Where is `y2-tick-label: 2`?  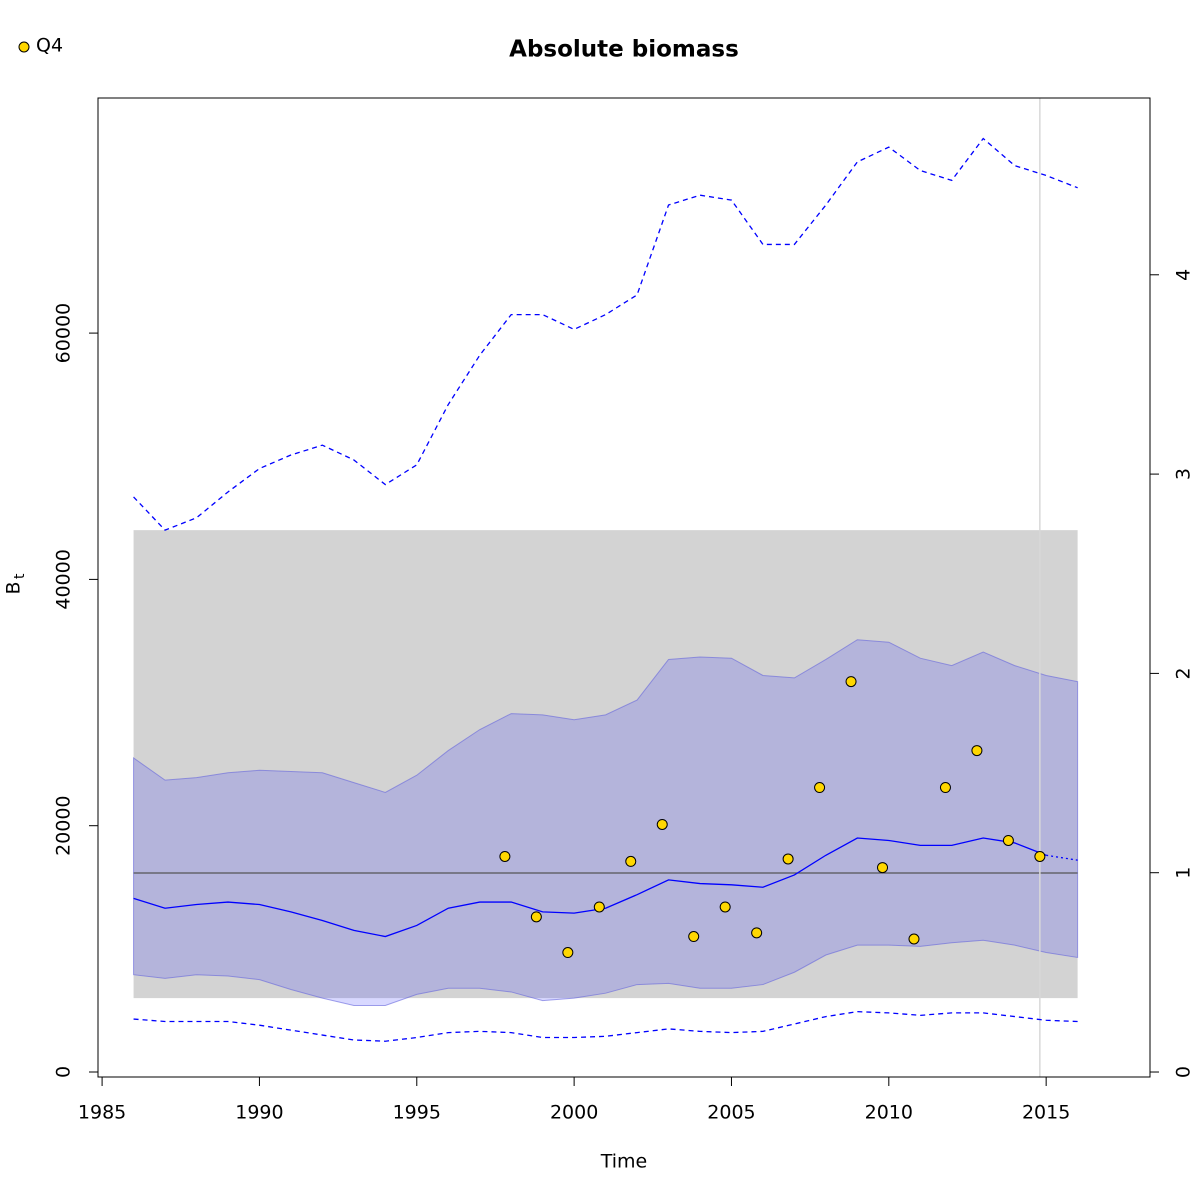 y2-tick-label: 2 is located at coordinates (1184, 673).